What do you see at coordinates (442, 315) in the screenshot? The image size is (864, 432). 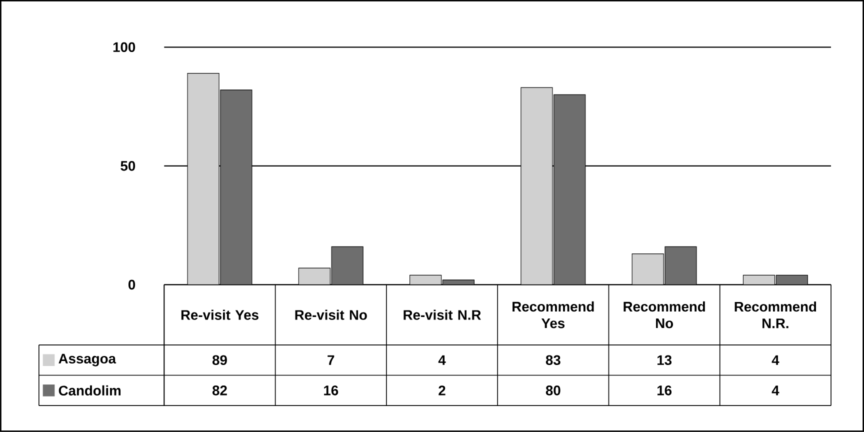 I see `x-tick-label: Re-visit N.R` at bounding box center [442, 315].